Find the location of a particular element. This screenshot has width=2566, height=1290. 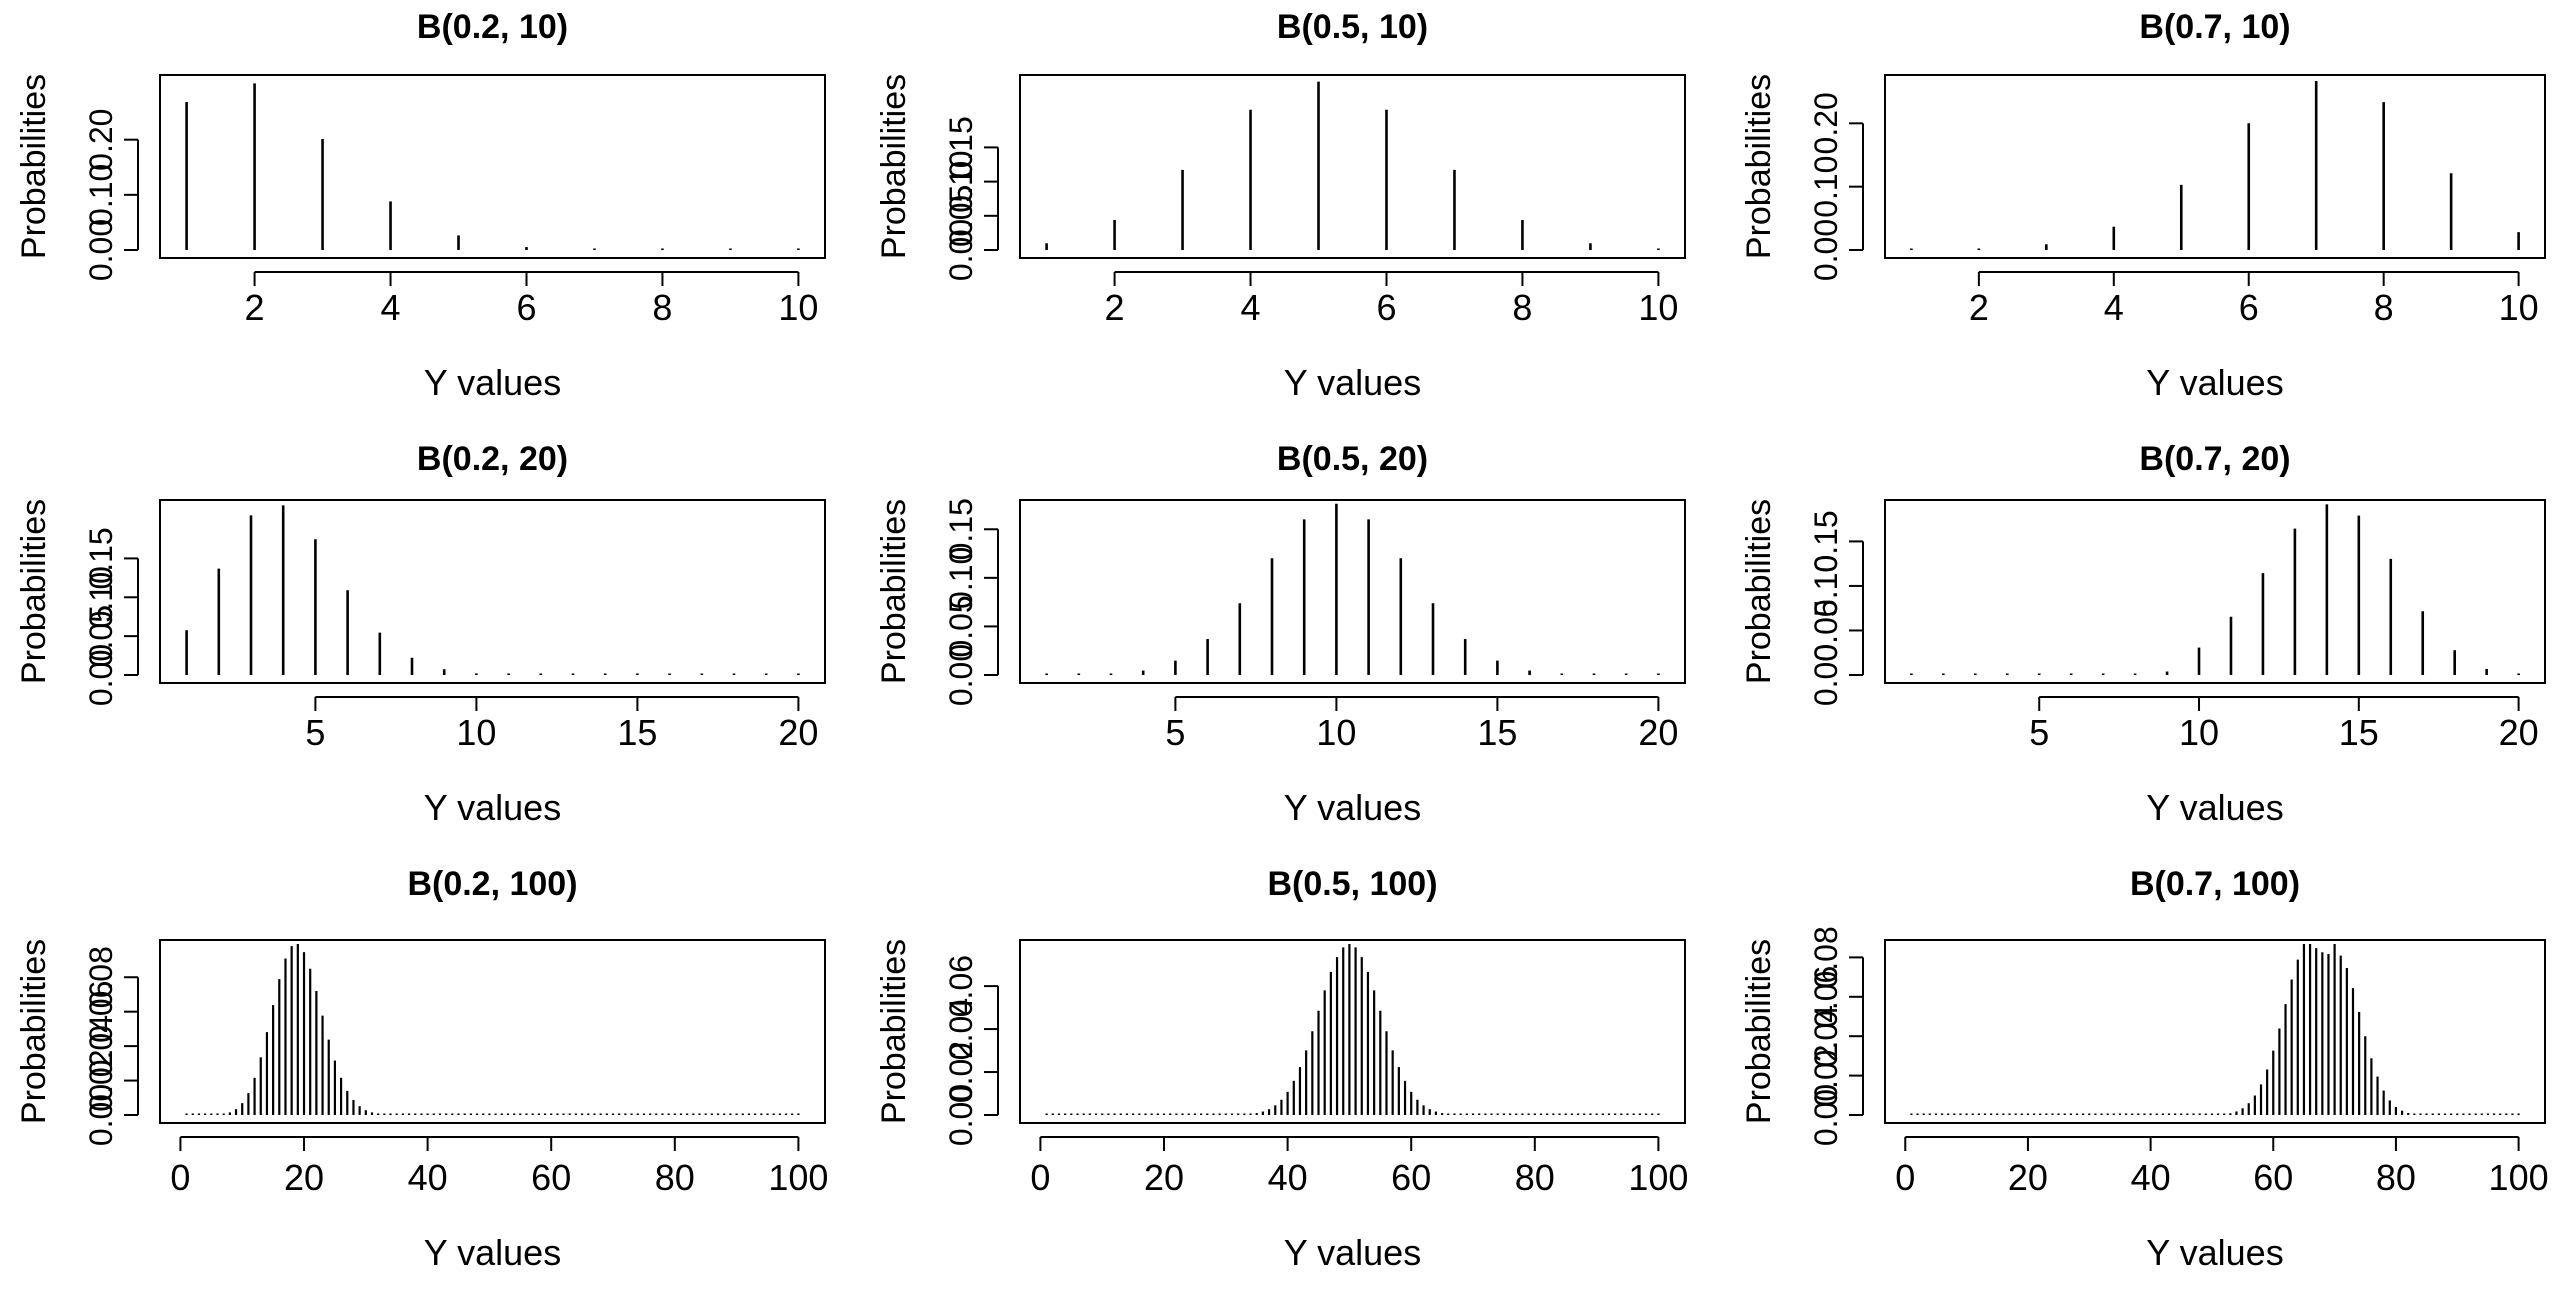

chart-title: B(0.5, 10) is located at coordinates (1352, 27).